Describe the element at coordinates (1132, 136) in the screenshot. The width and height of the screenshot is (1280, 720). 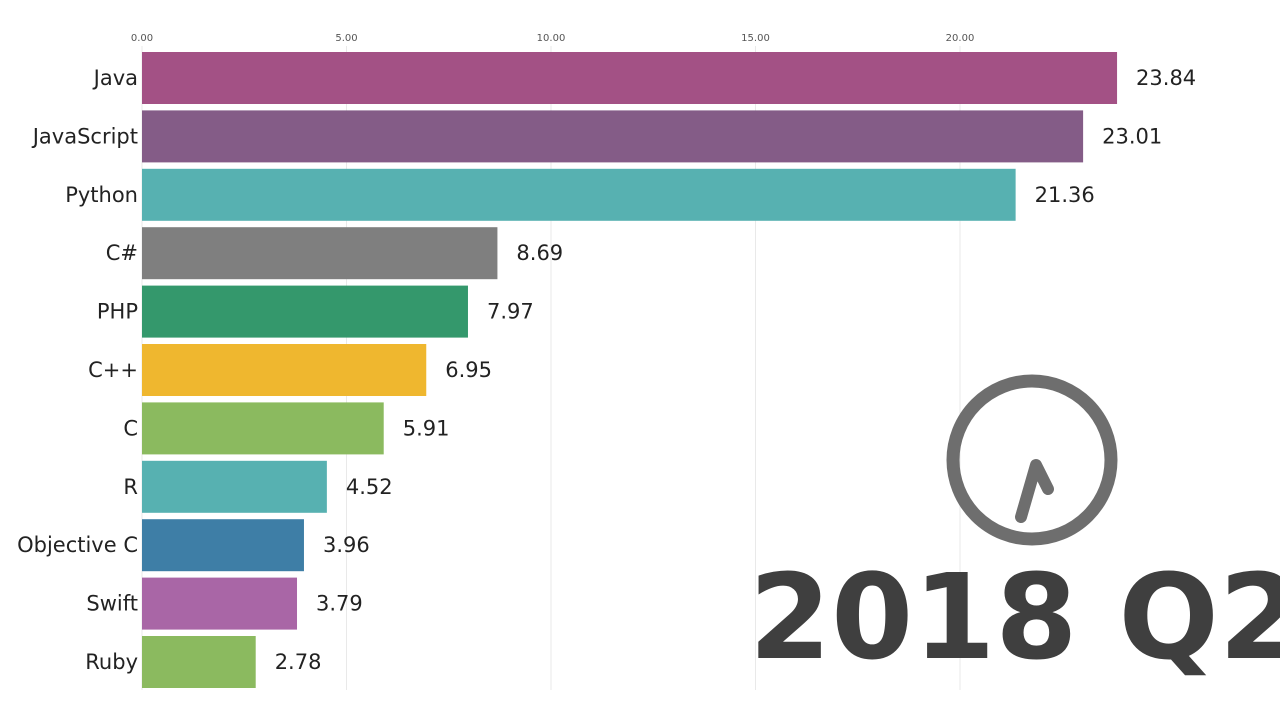
I see `value-label: 23.01` at that location.